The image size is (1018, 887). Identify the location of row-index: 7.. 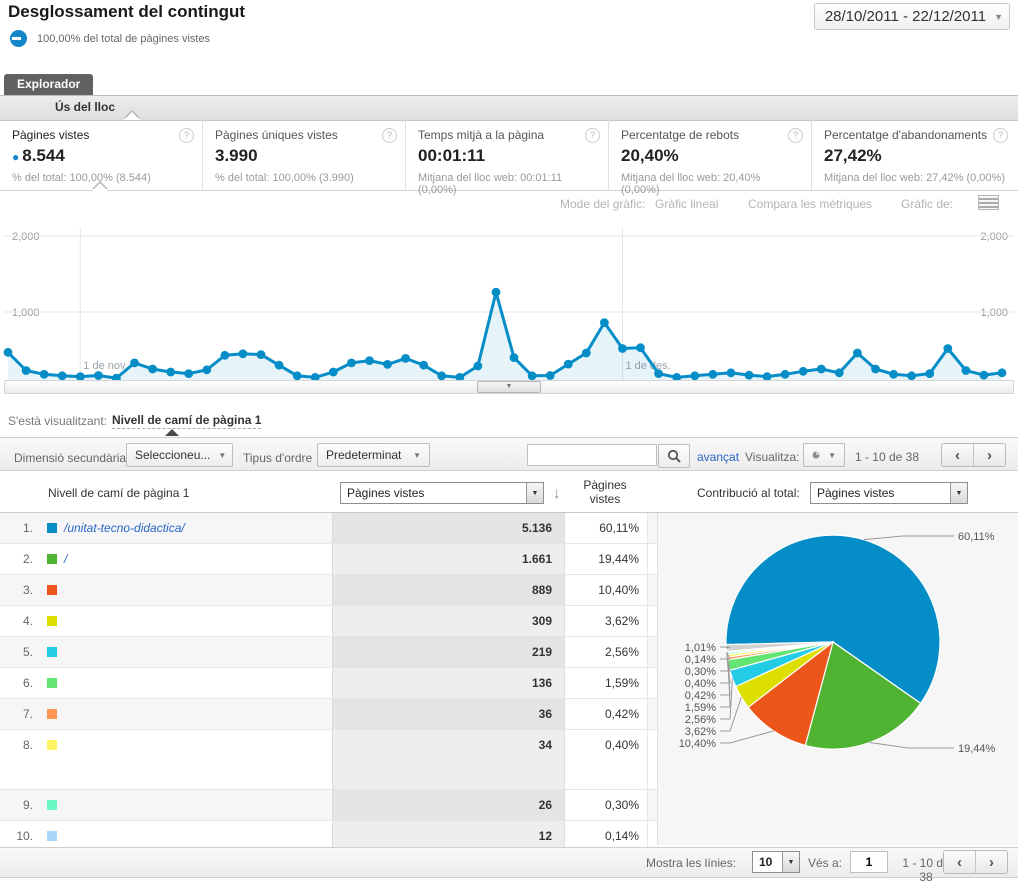
(27, 714).